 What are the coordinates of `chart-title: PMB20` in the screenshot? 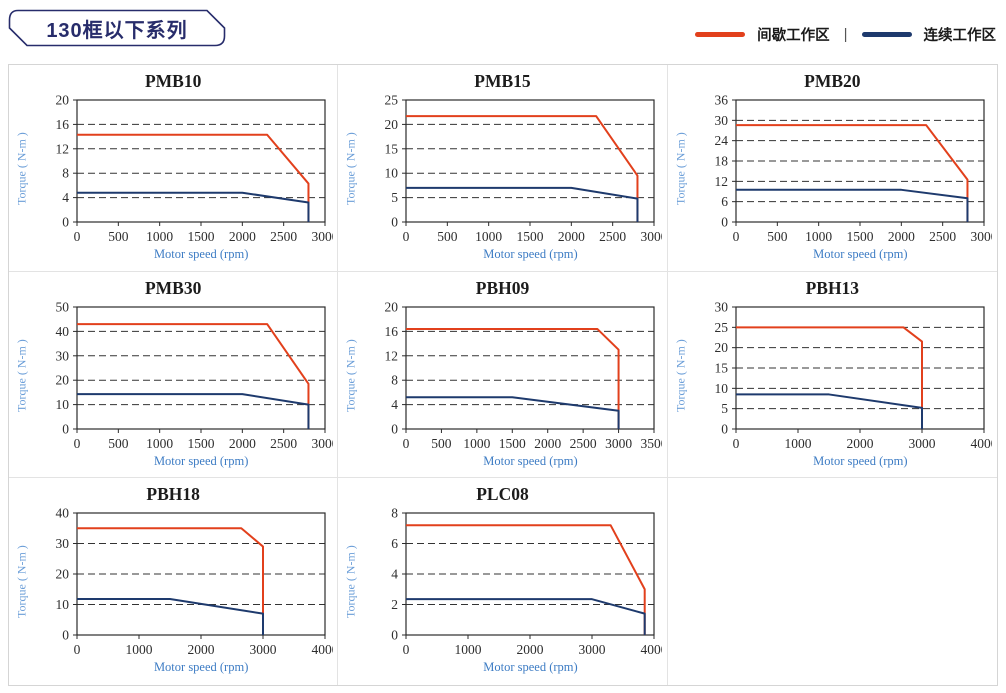 It's located at (832, 81).